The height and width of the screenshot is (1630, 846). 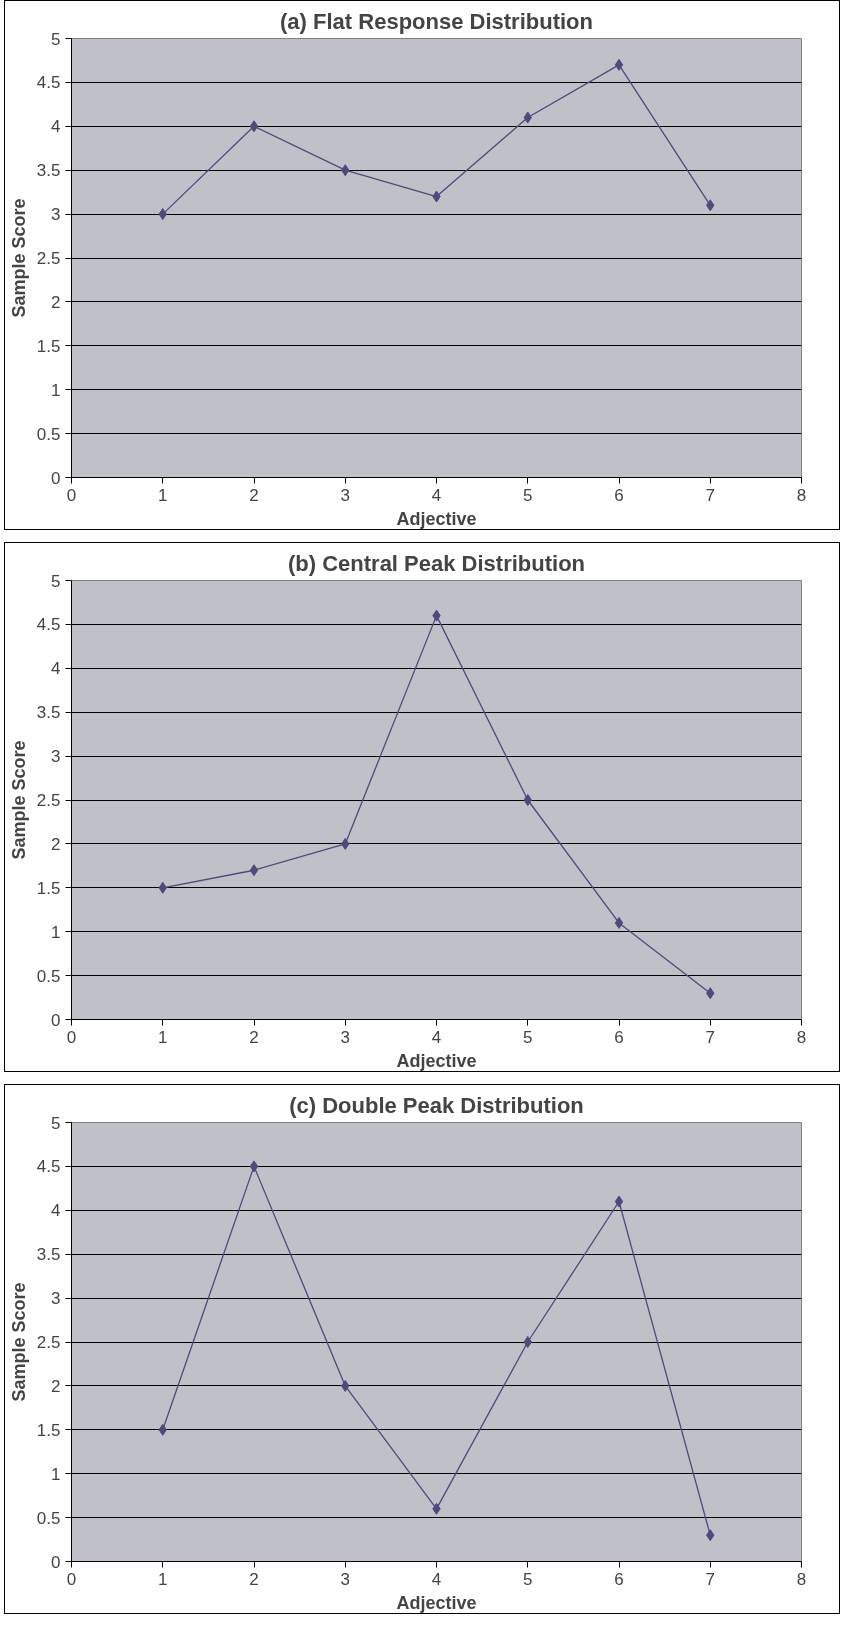 I want to click on chart-title: (b) Central Peak Distribution, so click(x=436, y=563).